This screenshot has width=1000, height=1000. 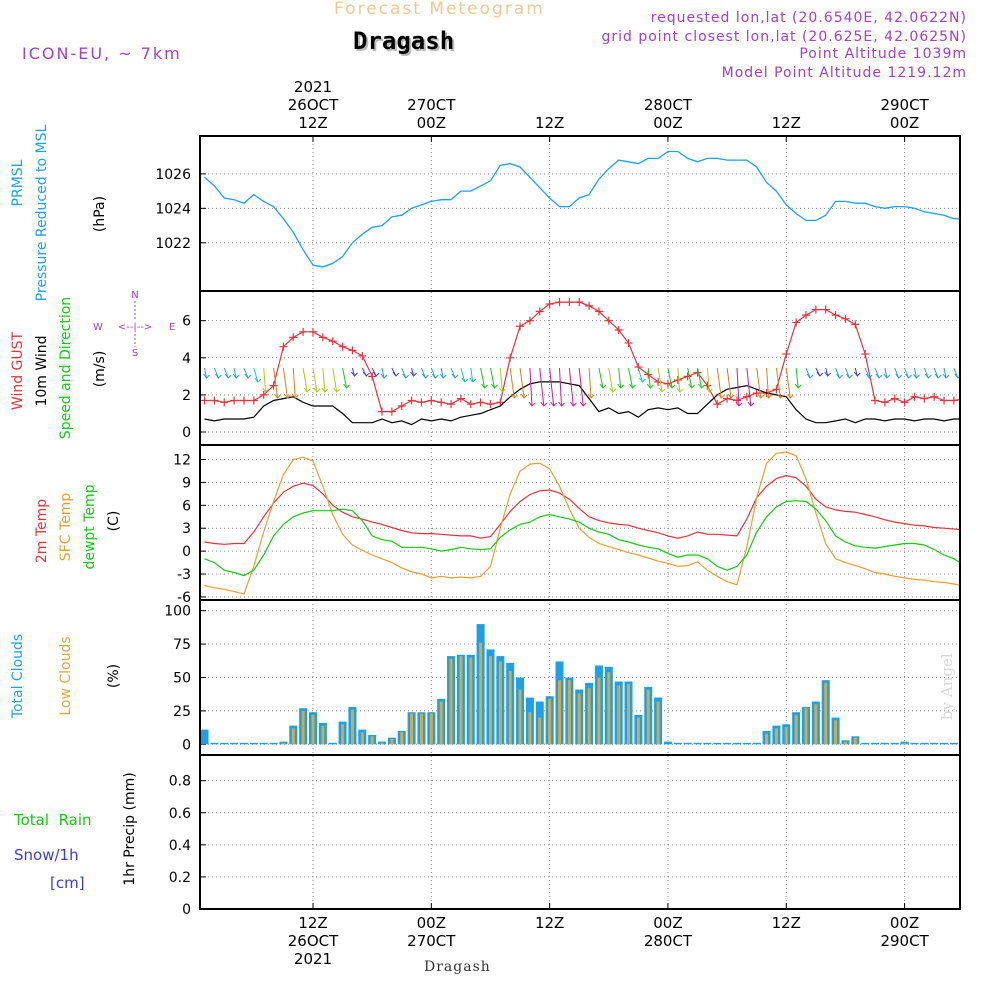 I want to click on temp-dew-title: dewpt Temp, so click(x=90, y=526).